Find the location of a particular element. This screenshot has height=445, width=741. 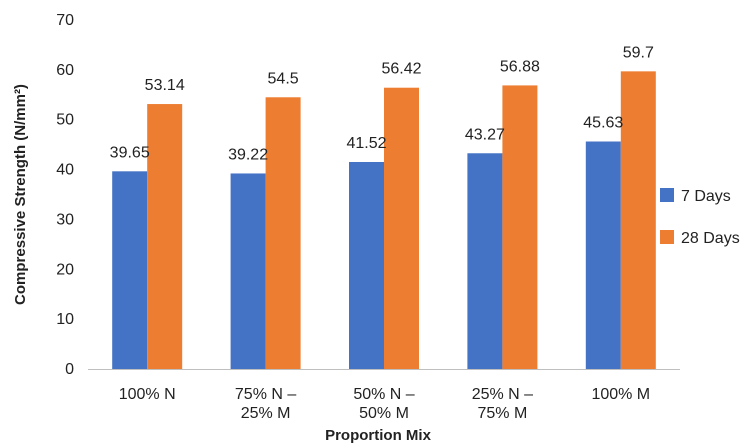

y-tick-label: 40 is located at coordinates (65, 170).